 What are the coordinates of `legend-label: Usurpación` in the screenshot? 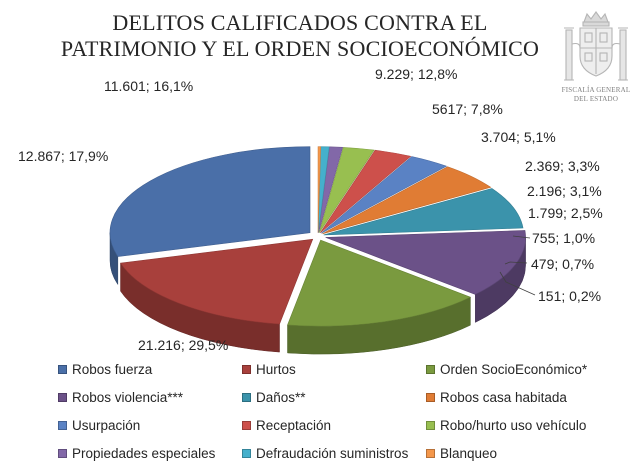 It's located at (106, 425).